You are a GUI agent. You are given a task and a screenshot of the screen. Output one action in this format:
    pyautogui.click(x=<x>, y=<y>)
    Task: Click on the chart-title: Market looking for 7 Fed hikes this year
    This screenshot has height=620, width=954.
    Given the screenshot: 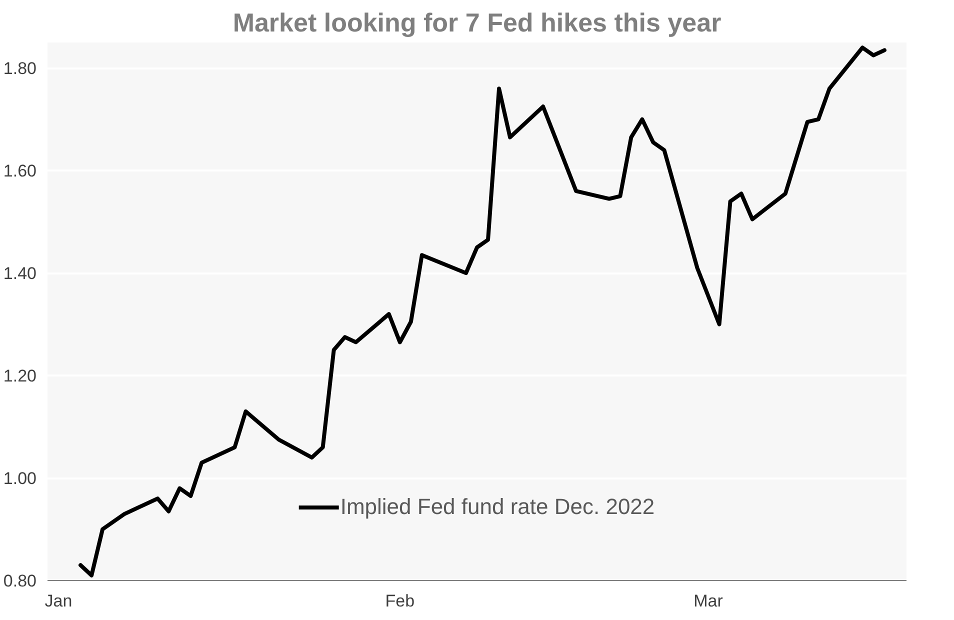 What is the action you would take?
    pyautogui.click(x=477, y=23)
    